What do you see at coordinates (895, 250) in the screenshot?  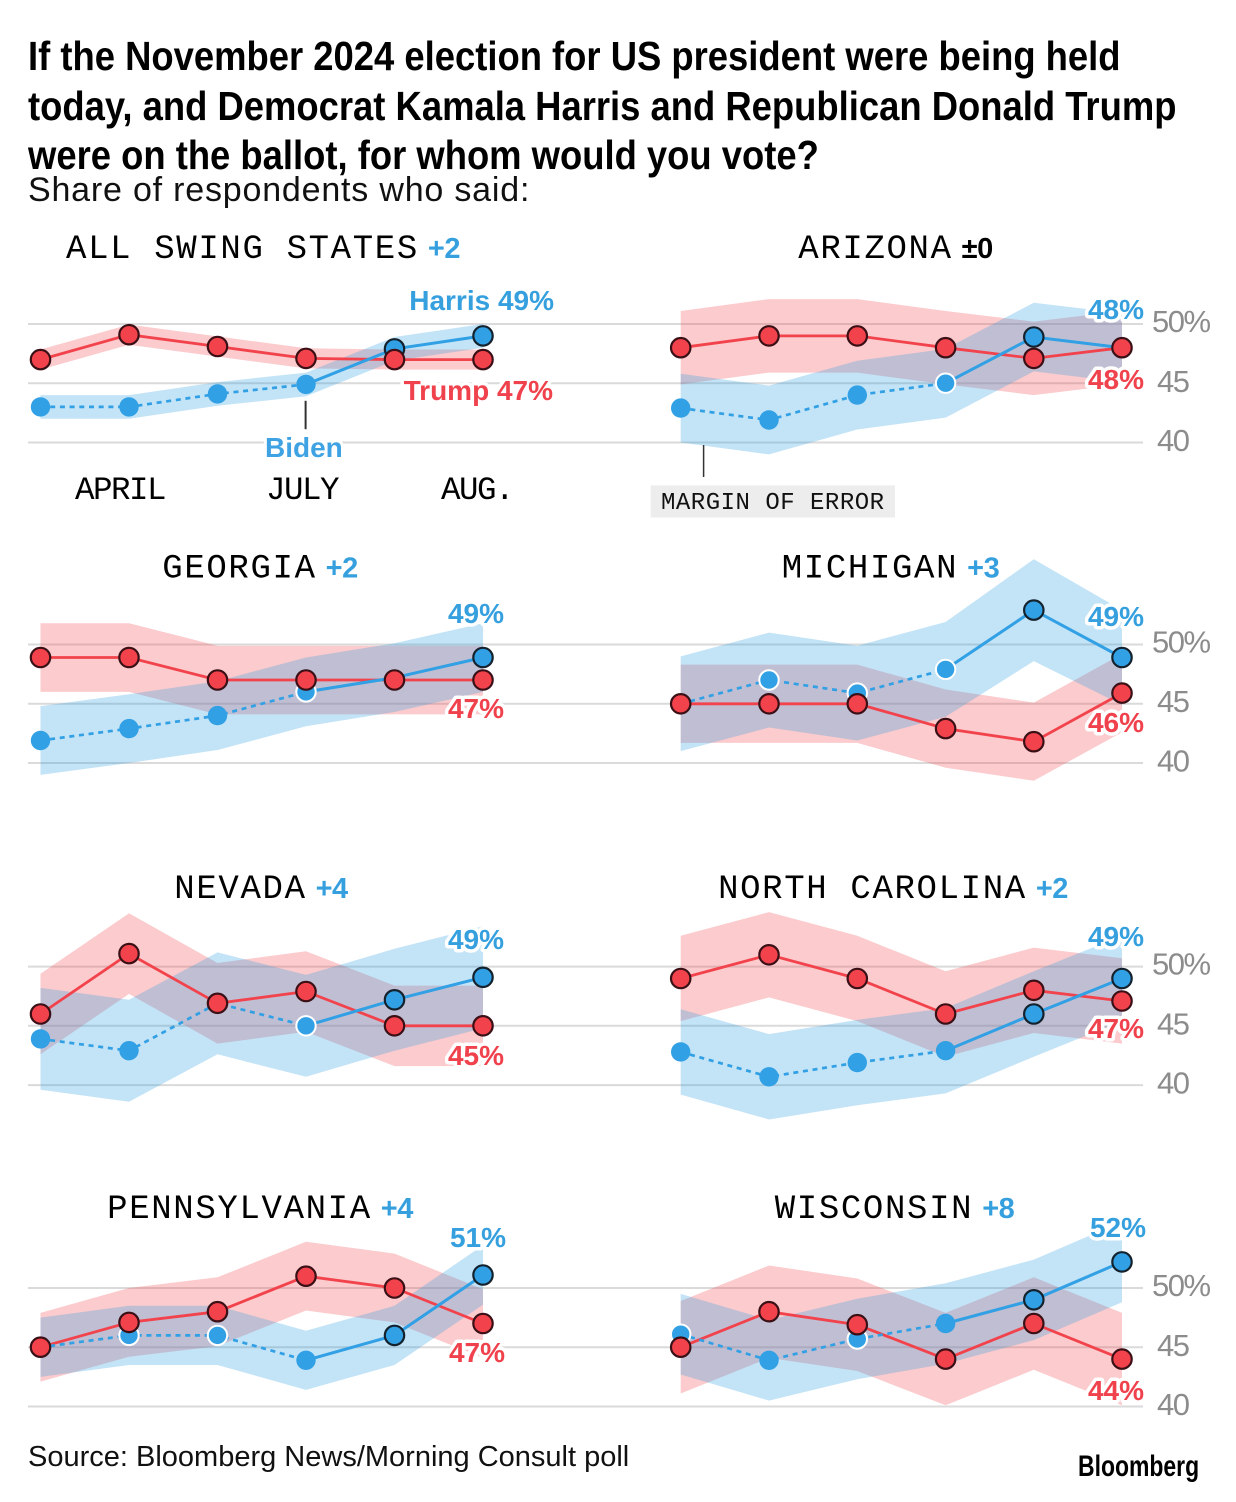 I see `svg-text:ARIZONA±0: ARIZONA ±0` at bounding box center [895, 250].